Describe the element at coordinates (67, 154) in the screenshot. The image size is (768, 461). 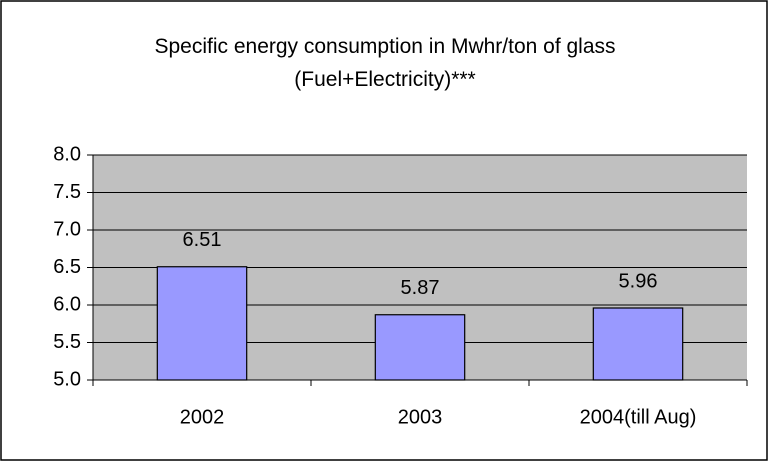
I see `y-tick-label: 8.0` at that location.